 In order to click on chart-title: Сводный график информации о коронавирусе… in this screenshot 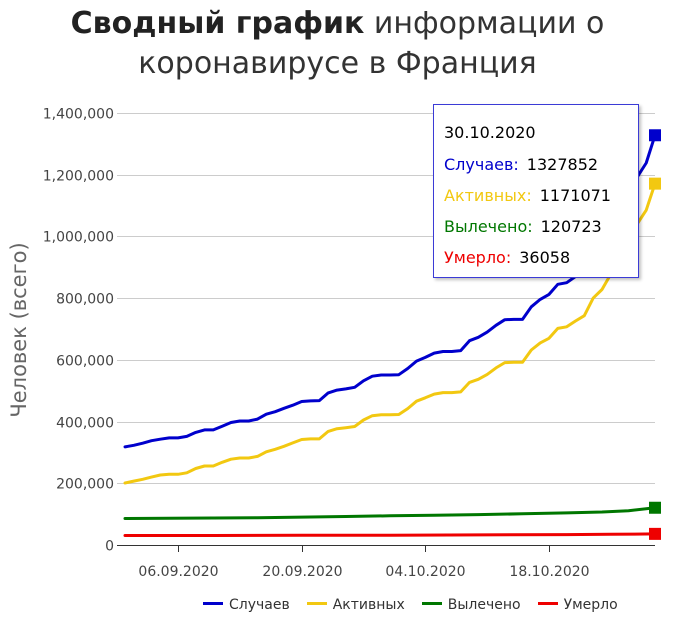, I will do `click(337, 44)`.